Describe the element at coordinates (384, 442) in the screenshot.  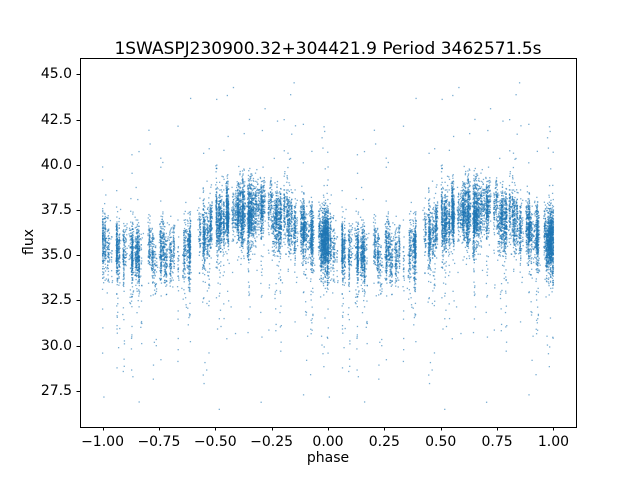
I see `x-tick-label: 0.25` at that location.